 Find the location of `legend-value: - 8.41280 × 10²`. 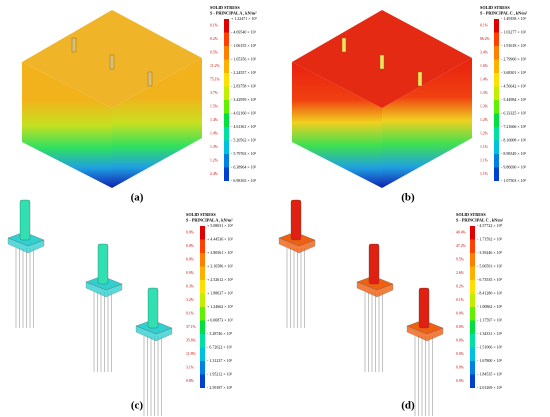

legend-value: - 8.41280 × 10² is located at coordinates (490, 292).